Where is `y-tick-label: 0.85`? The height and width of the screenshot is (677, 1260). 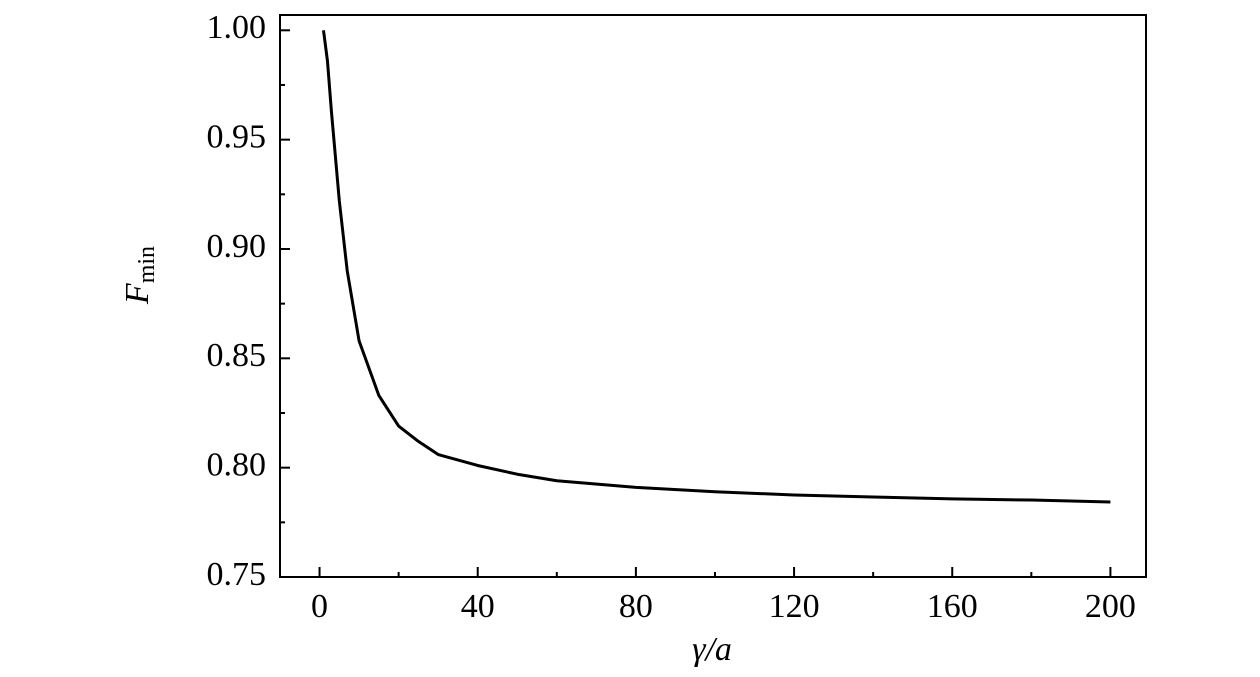 y-tick-label: 0.85 is located at coordinates (237, 355).